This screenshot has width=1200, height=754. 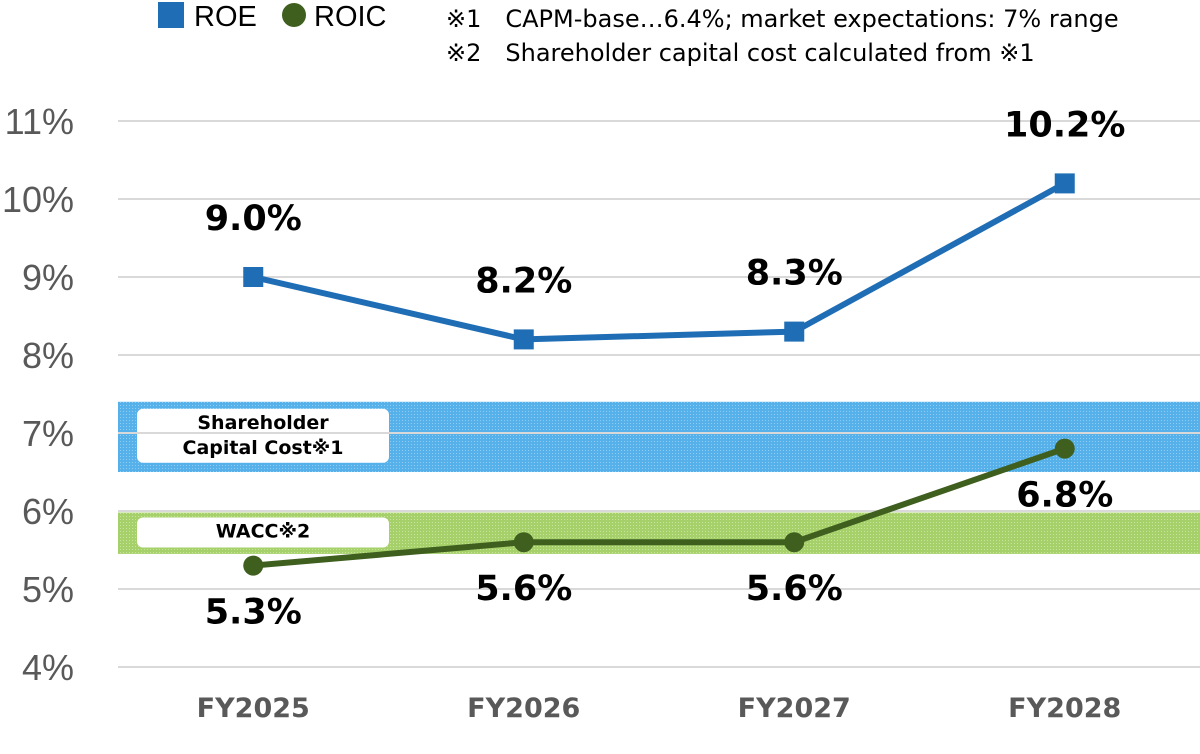 What do you see at coordinates (48, 355) in the screenshot?
I see `y-tick-label: 8%` at bounding box center [48, 355].